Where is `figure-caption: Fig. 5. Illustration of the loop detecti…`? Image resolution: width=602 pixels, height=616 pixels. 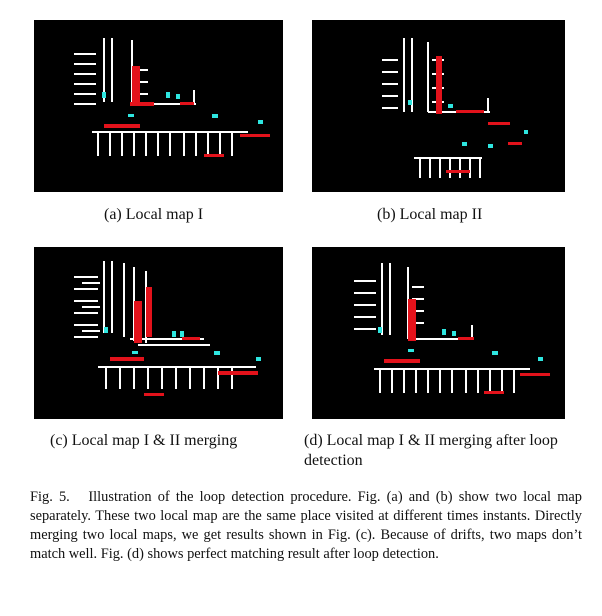 figure-caption: Fig. 5. Illustration of the loop detecti… is located at coordinates (306, 526).